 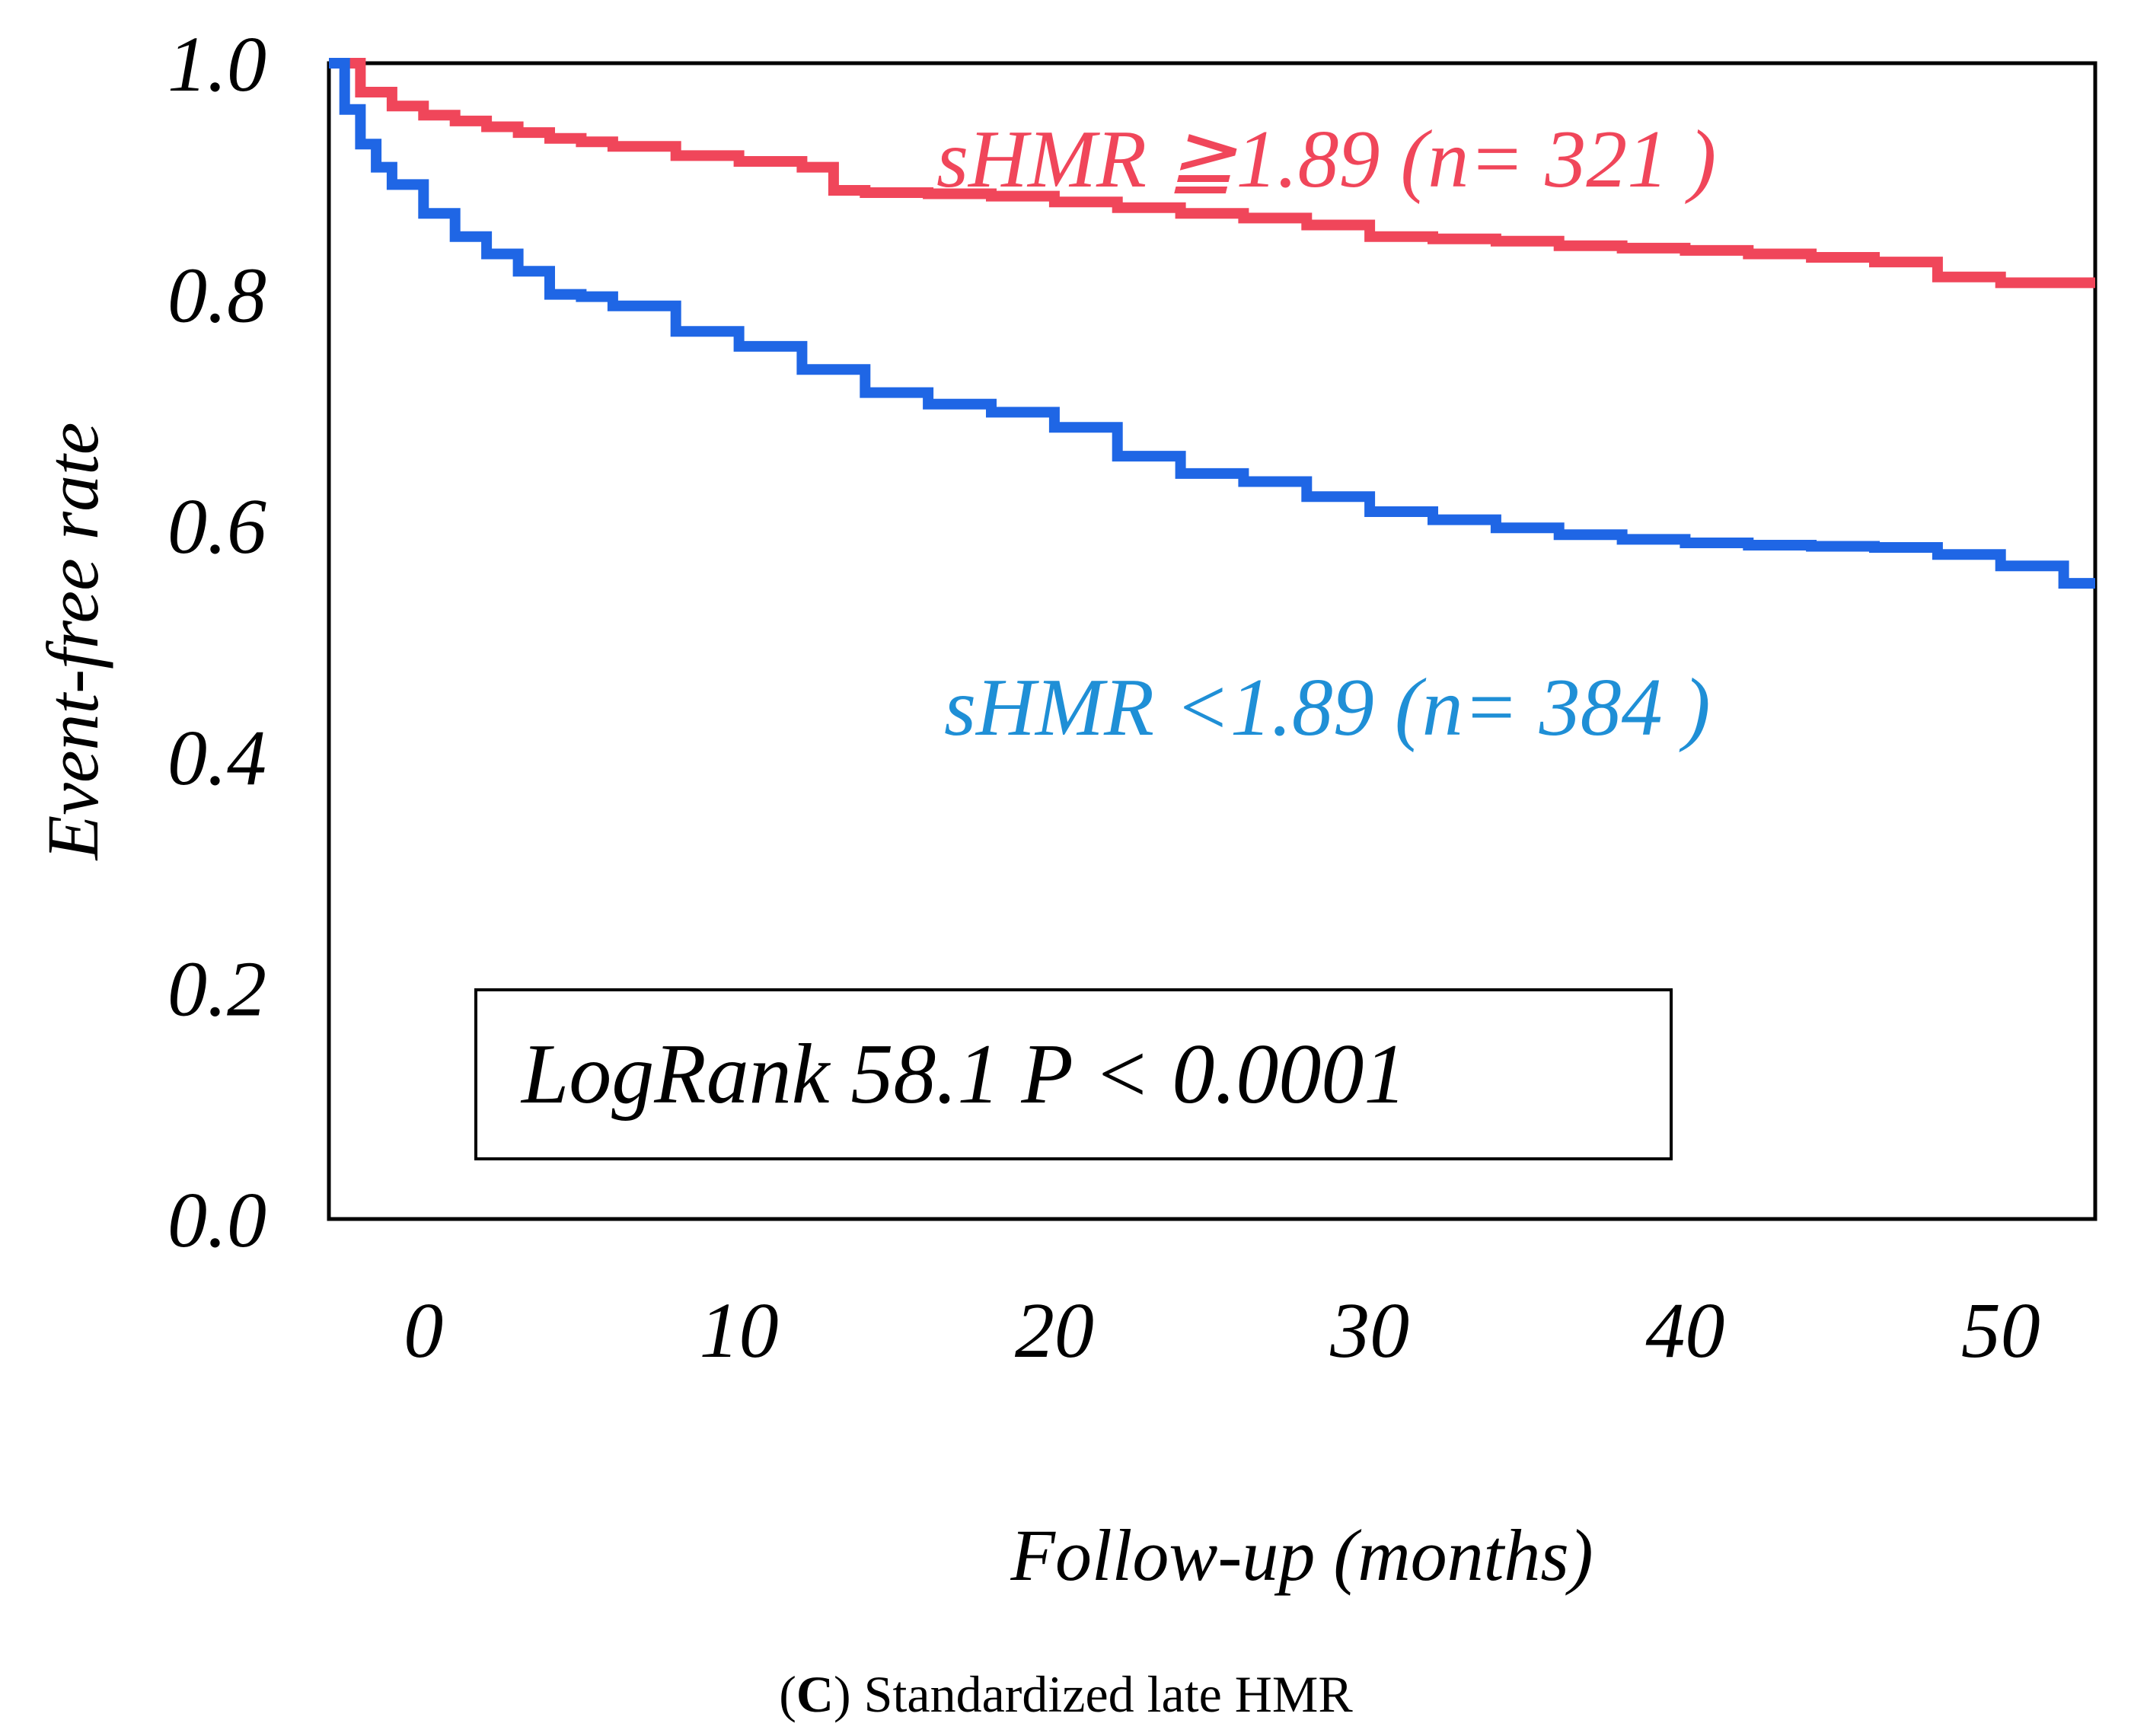 What do you see at coordinates (217, 526) in the screenshot?
I see `y-tick-label: 0.6` at bounding box center [217, 526].